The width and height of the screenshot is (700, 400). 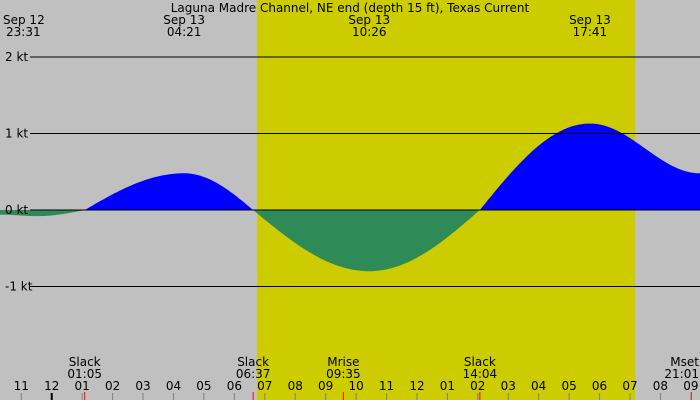 I want to click on event-name-label: Mrise, so click(x=343, y=362).